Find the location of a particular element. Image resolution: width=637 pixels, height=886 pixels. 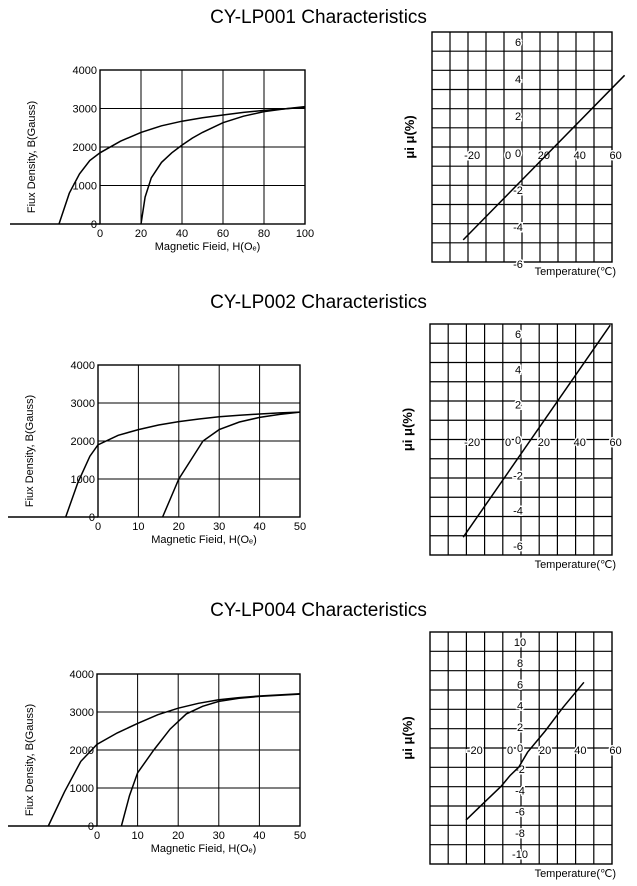

bh-x-tick-label: 60 is located at coordinates (223, 234).